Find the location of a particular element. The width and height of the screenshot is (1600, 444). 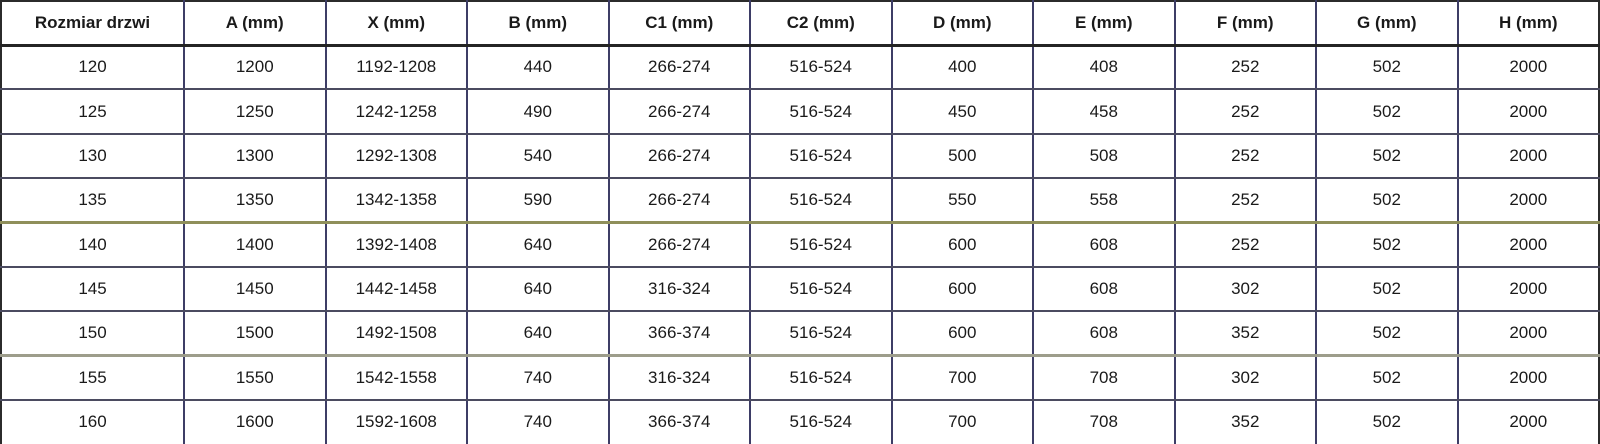

row-size-cell: 150 is located at coordinates (92, 334).